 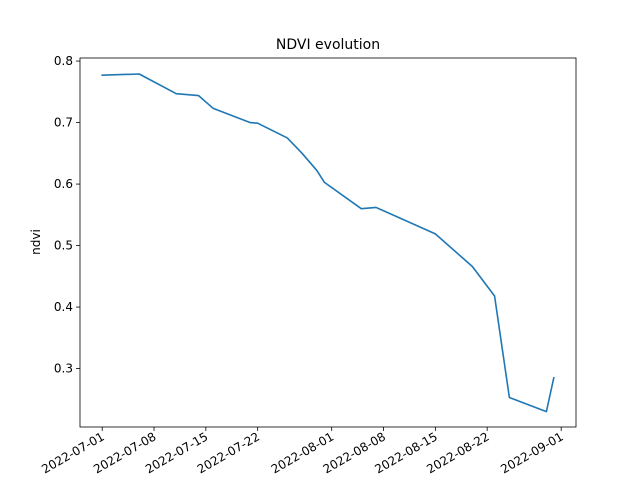 What do you see at coordinates (63, 307) in the screenshot?
I see `y-tick-label: 0.4` at bounding box center [63, 307].